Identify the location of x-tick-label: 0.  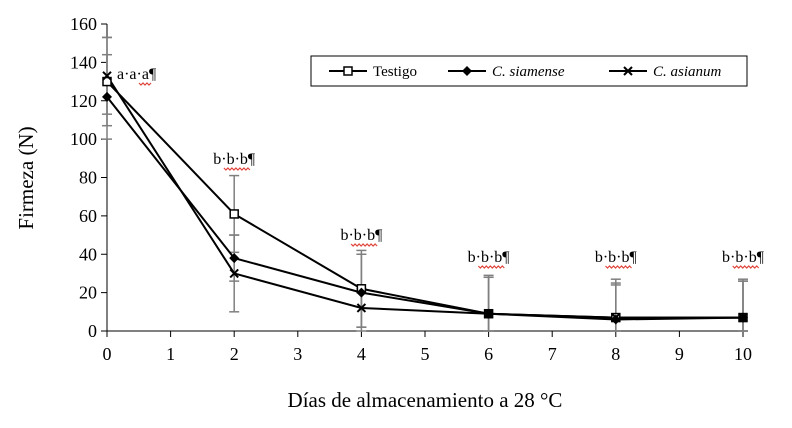
(107, 354).